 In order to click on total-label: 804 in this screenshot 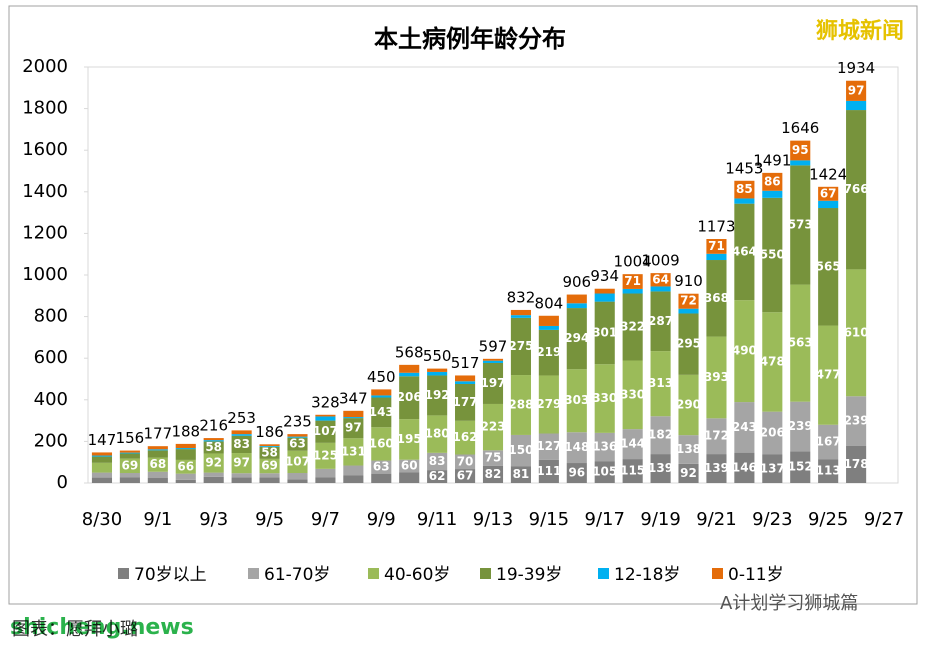, I will do `click(549, 303)`.